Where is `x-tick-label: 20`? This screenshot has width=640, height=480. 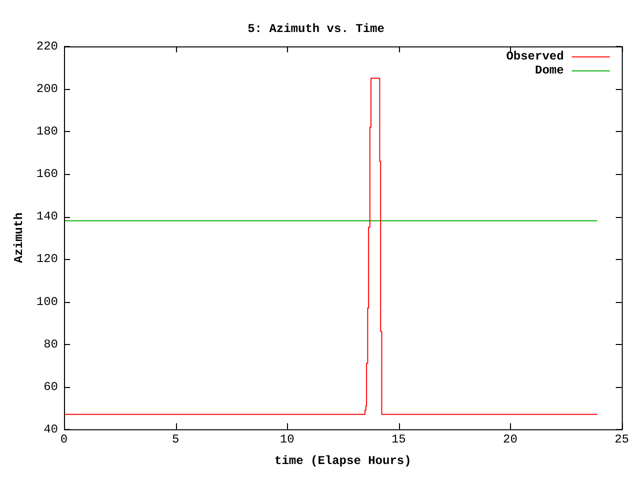 x-tick-label: 20 is located at coordinates (510, 439).